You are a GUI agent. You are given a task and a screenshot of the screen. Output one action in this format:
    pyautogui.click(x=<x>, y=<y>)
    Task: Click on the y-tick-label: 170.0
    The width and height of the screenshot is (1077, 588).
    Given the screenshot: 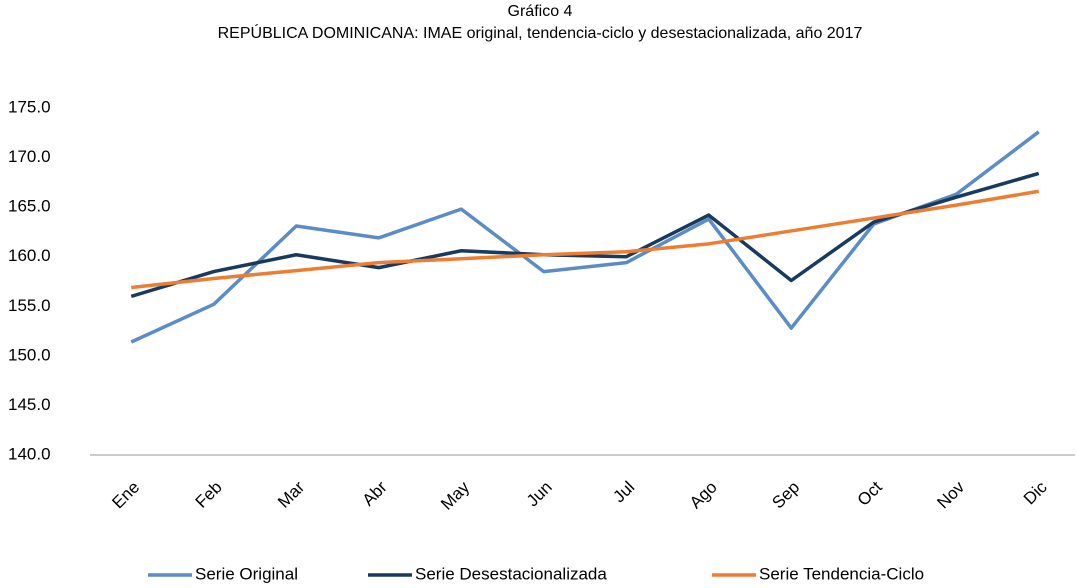 What is the action you would take?
    pyautogui.click(x=29, y=156)
    